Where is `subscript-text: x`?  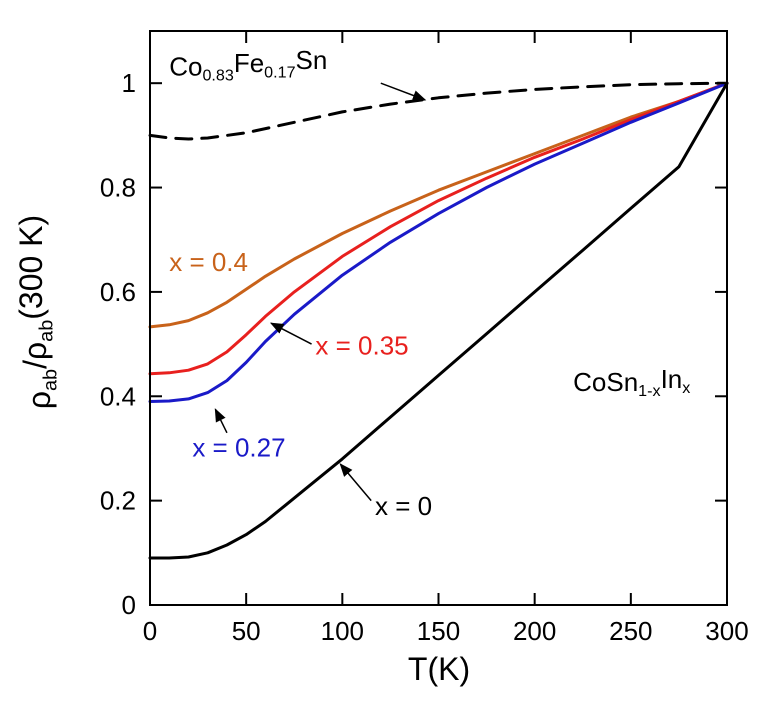 subscript-text: x is located at coordinates (686, 388).